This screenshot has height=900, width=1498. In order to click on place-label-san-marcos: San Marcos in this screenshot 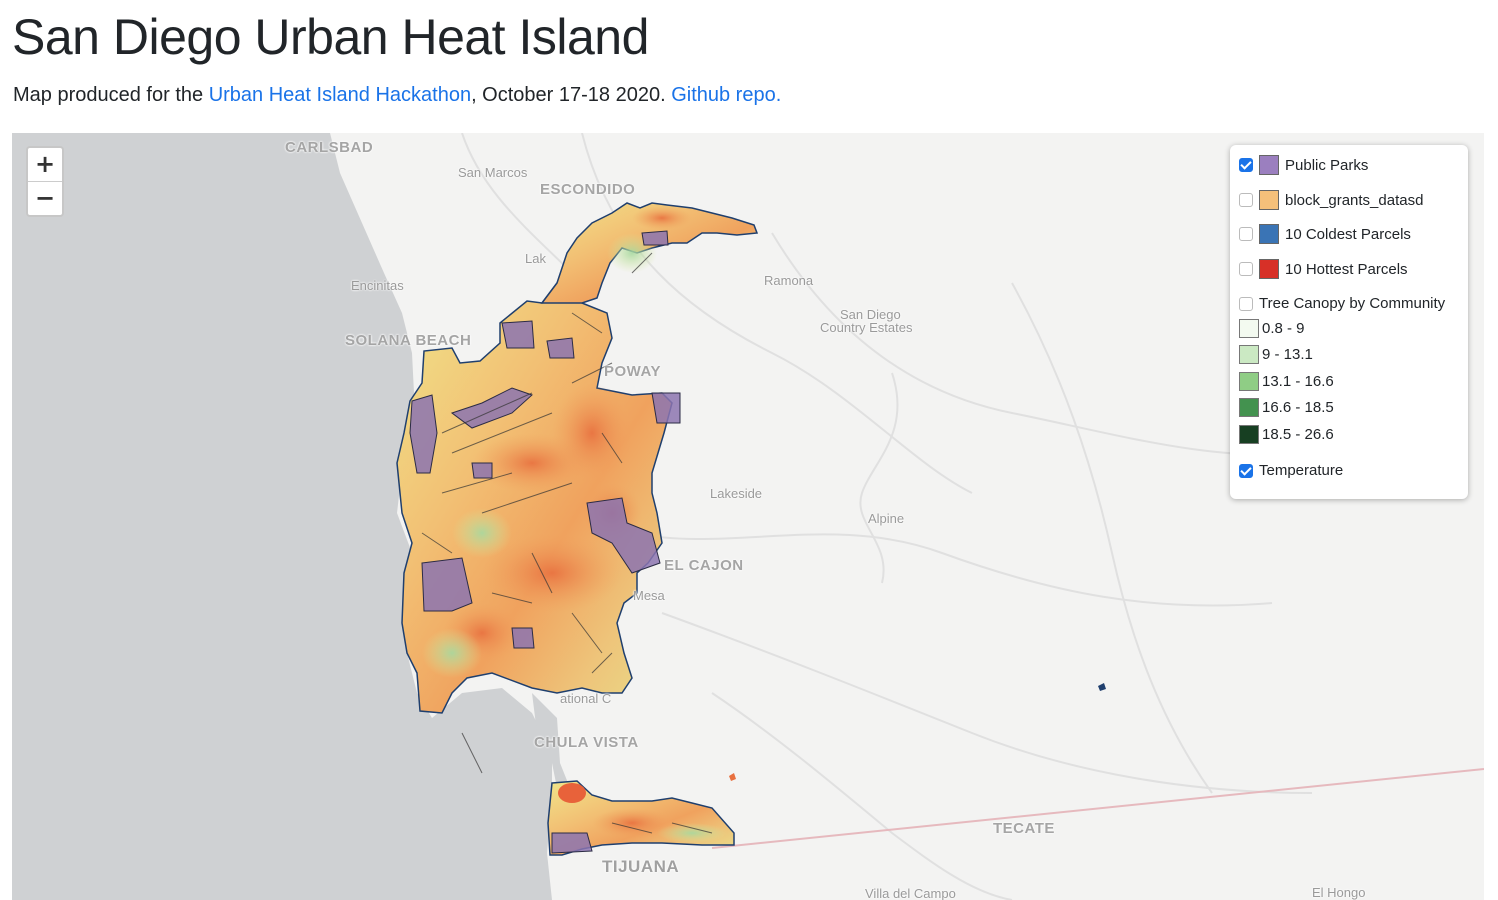, I will do `click(493, 172)`.